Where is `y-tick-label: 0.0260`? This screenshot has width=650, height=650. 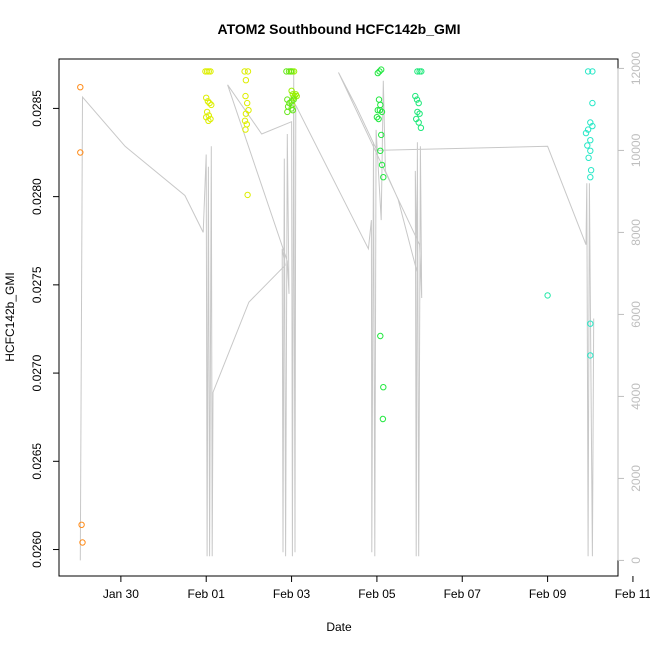
y-tick-label: 0.0260 is located at coordinates (37, 549).